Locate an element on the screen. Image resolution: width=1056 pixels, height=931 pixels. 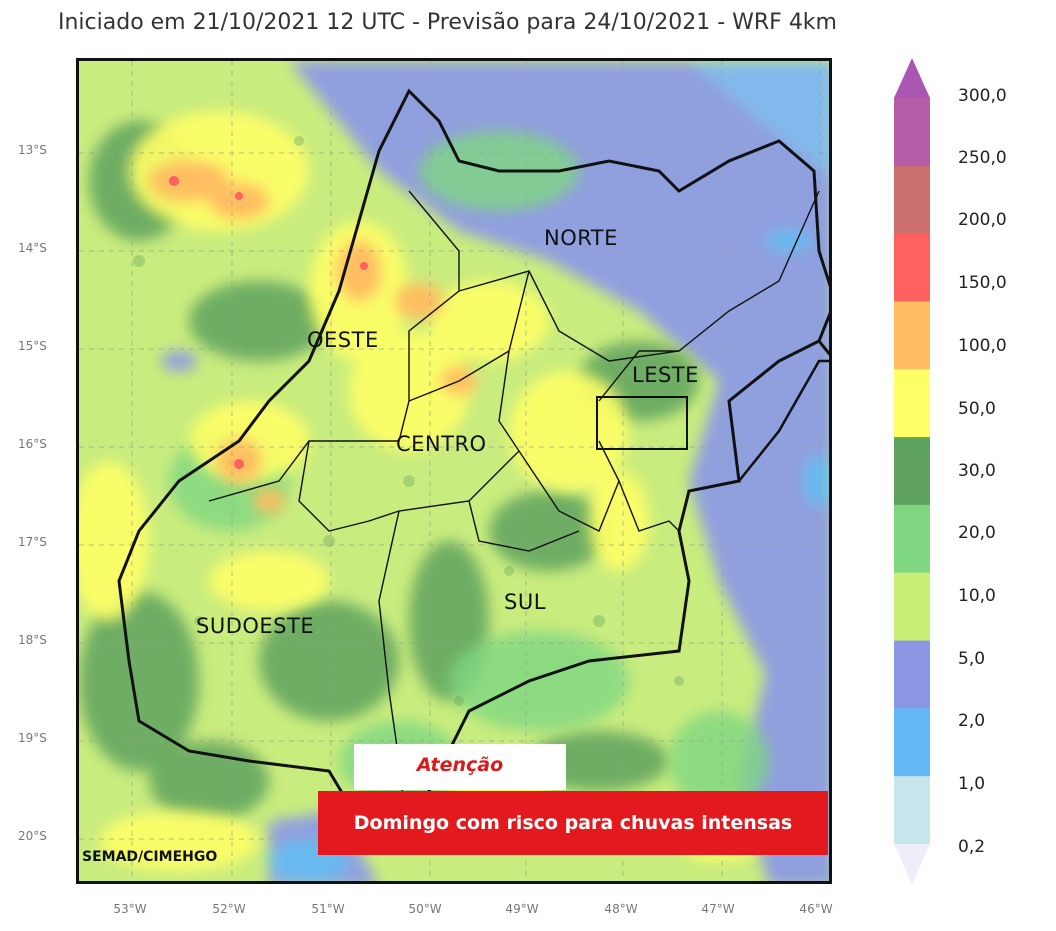
legend-label: 30,0 is located at coordinates (977, 471).